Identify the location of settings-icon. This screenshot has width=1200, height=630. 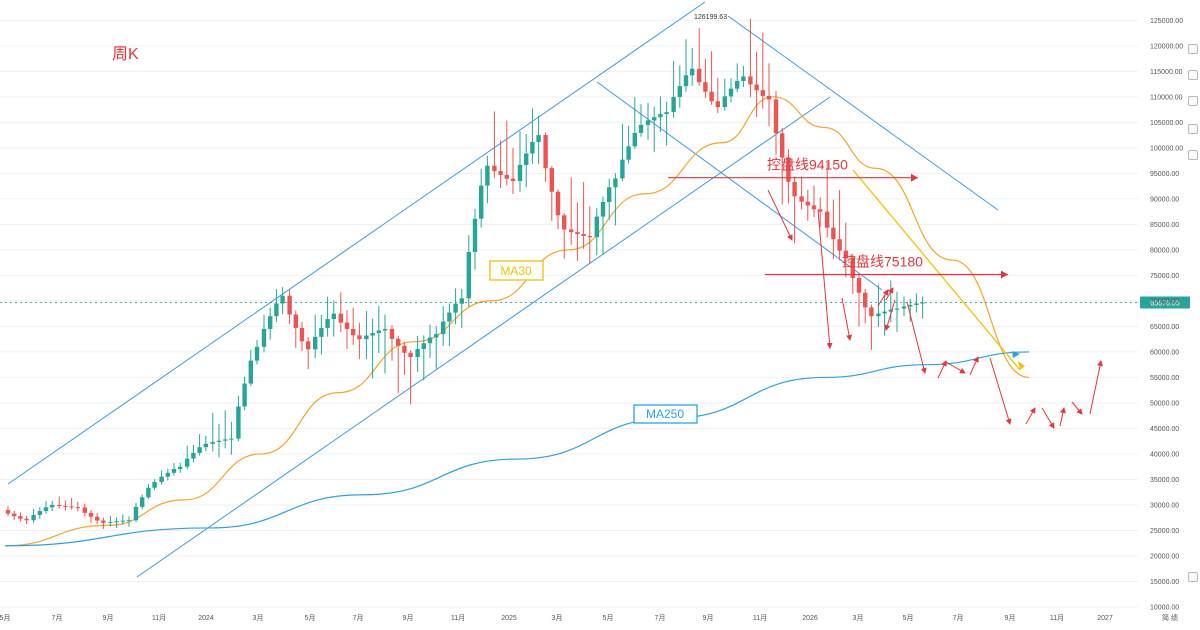
(1193, 49).